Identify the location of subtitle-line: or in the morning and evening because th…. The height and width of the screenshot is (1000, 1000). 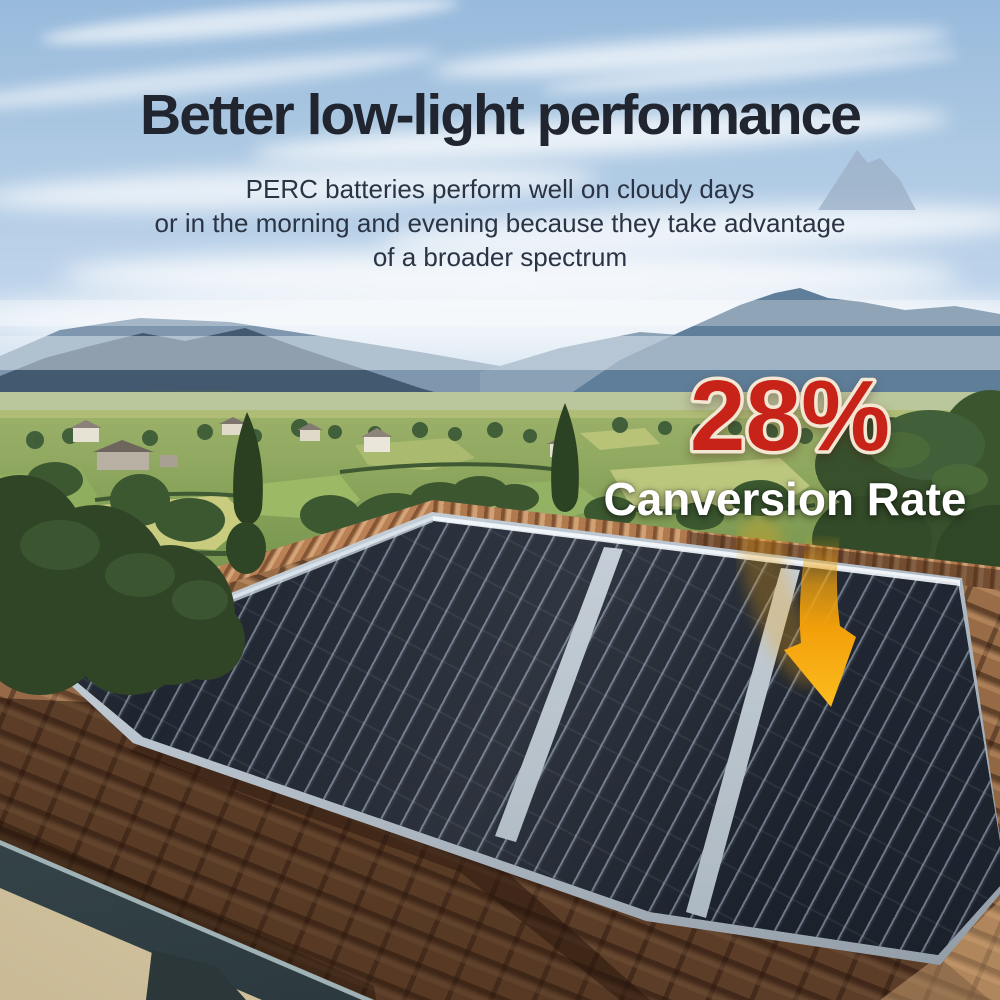
(500, 223).